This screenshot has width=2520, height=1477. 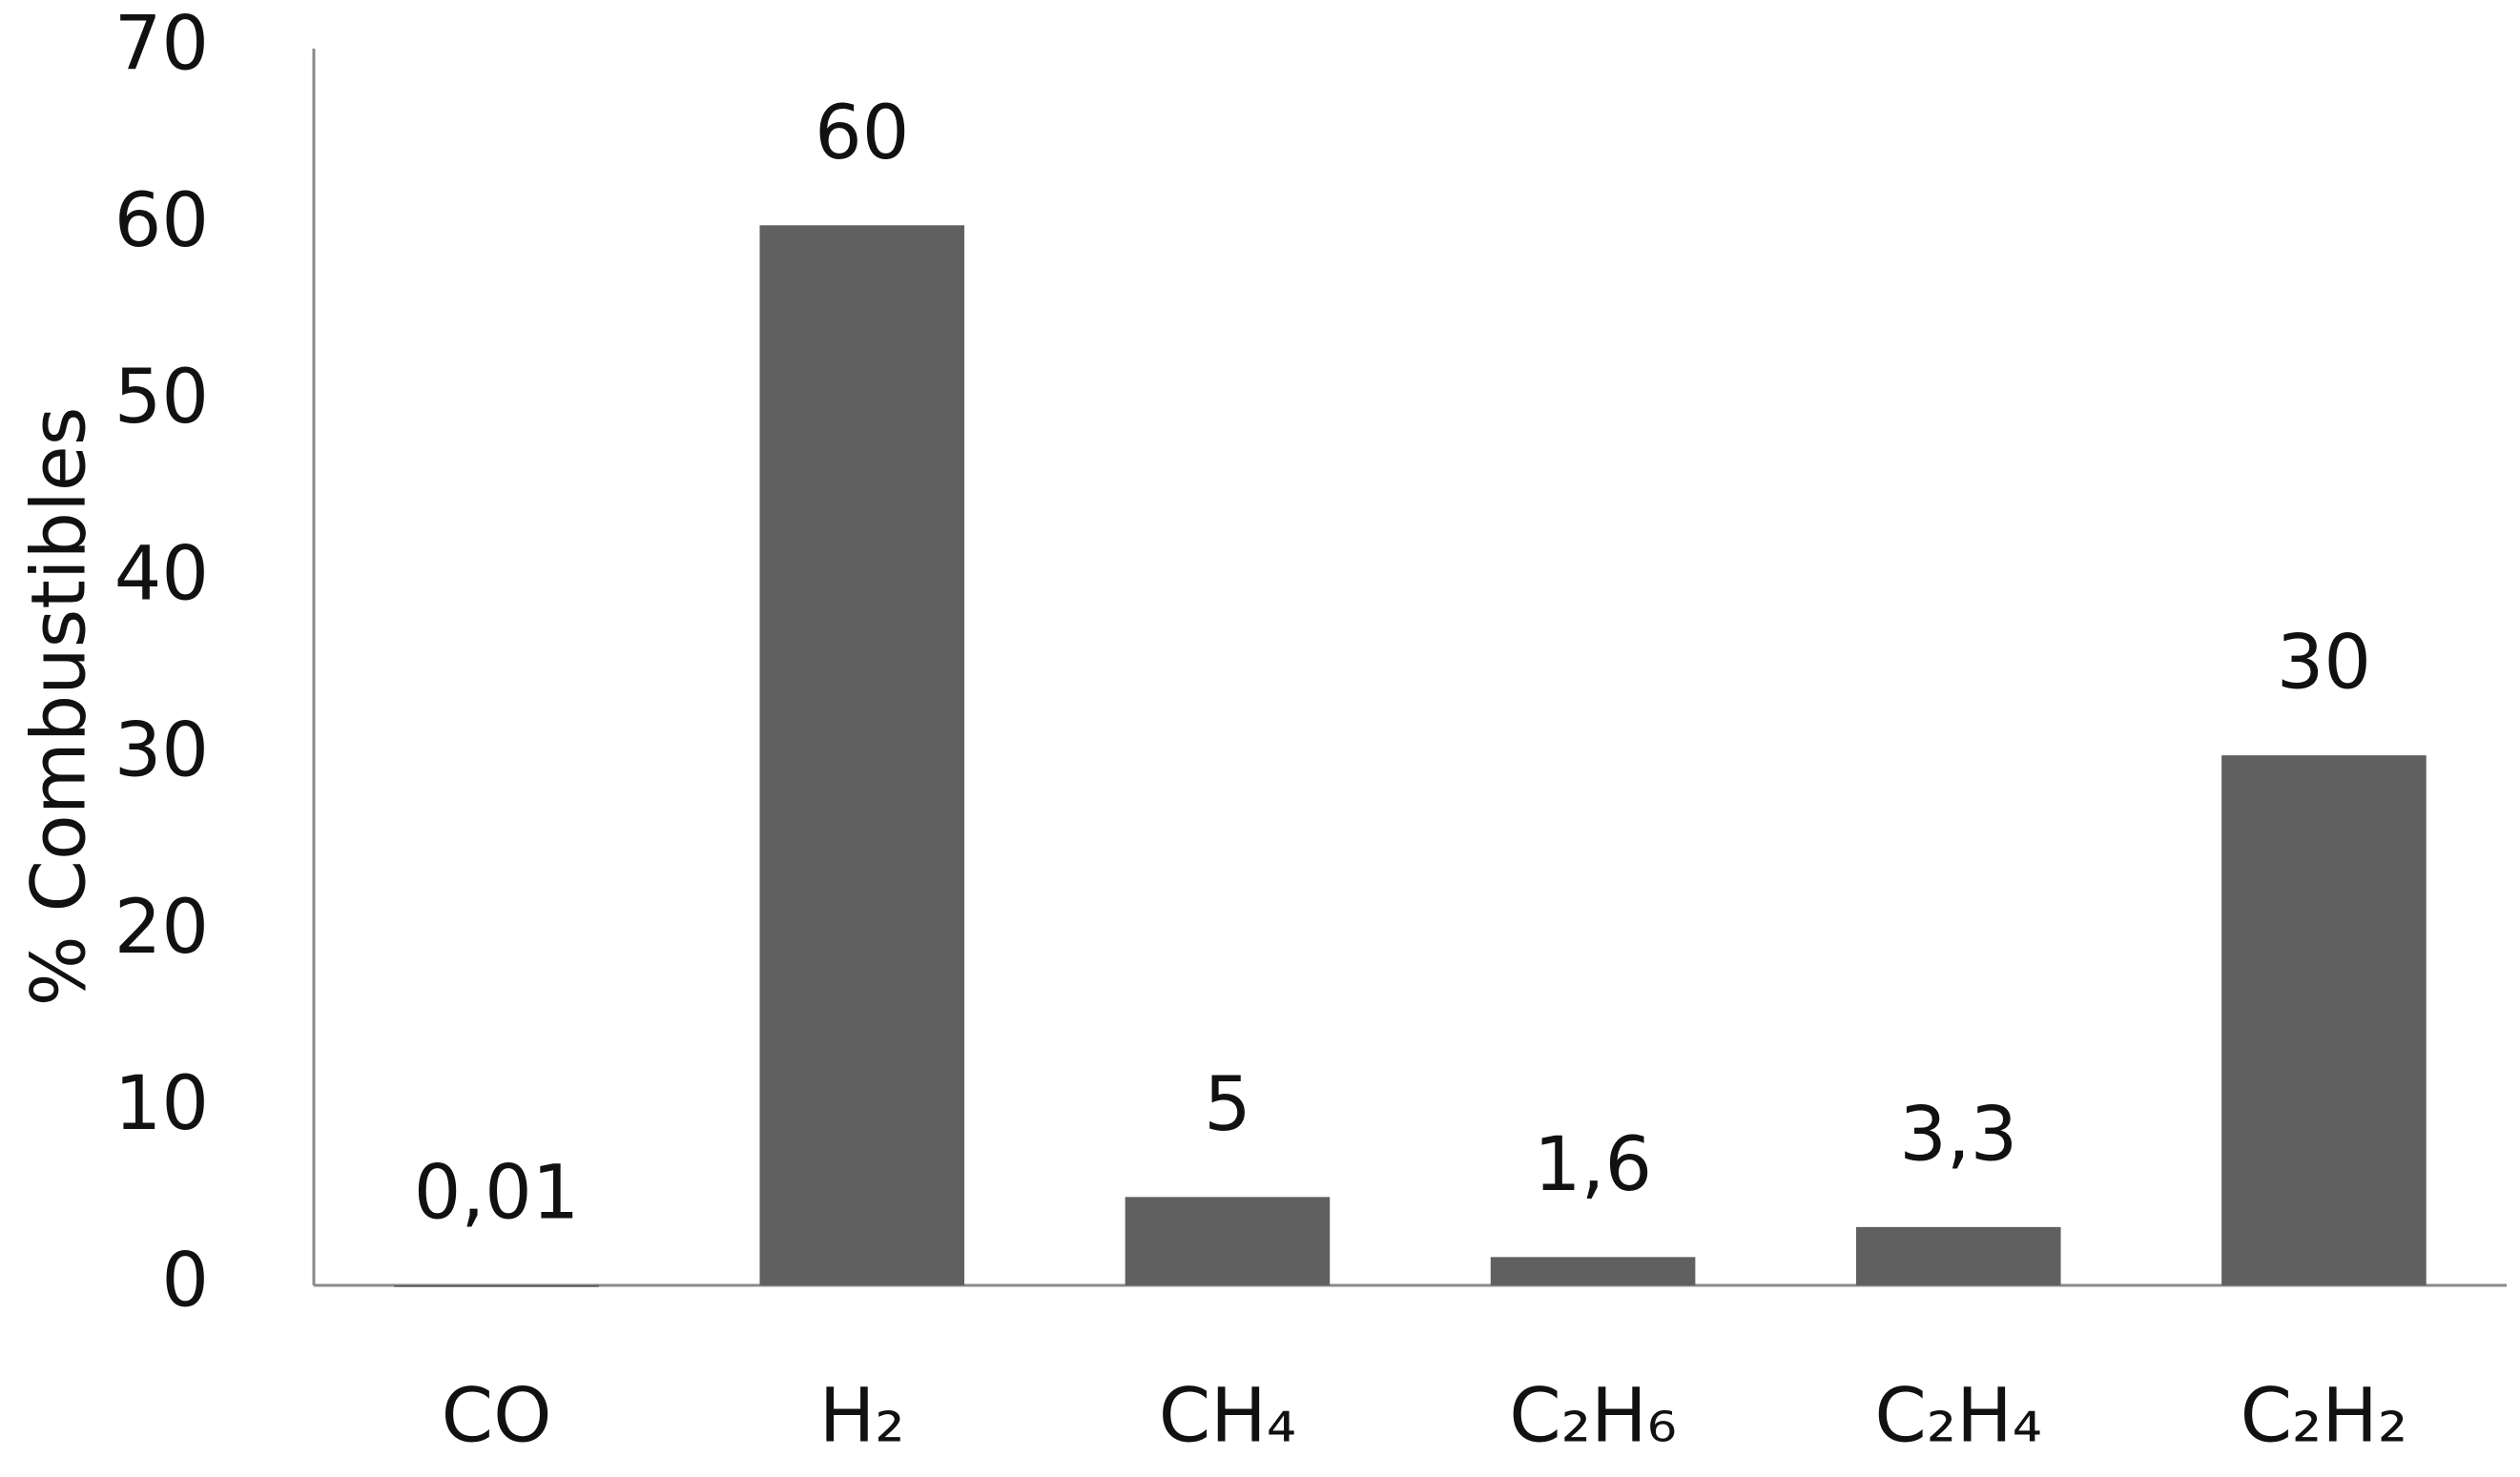 What do you see at coordinates (862, 134) in the screenshot?
I see `value-label: 60` at bounding box center [862, 134].